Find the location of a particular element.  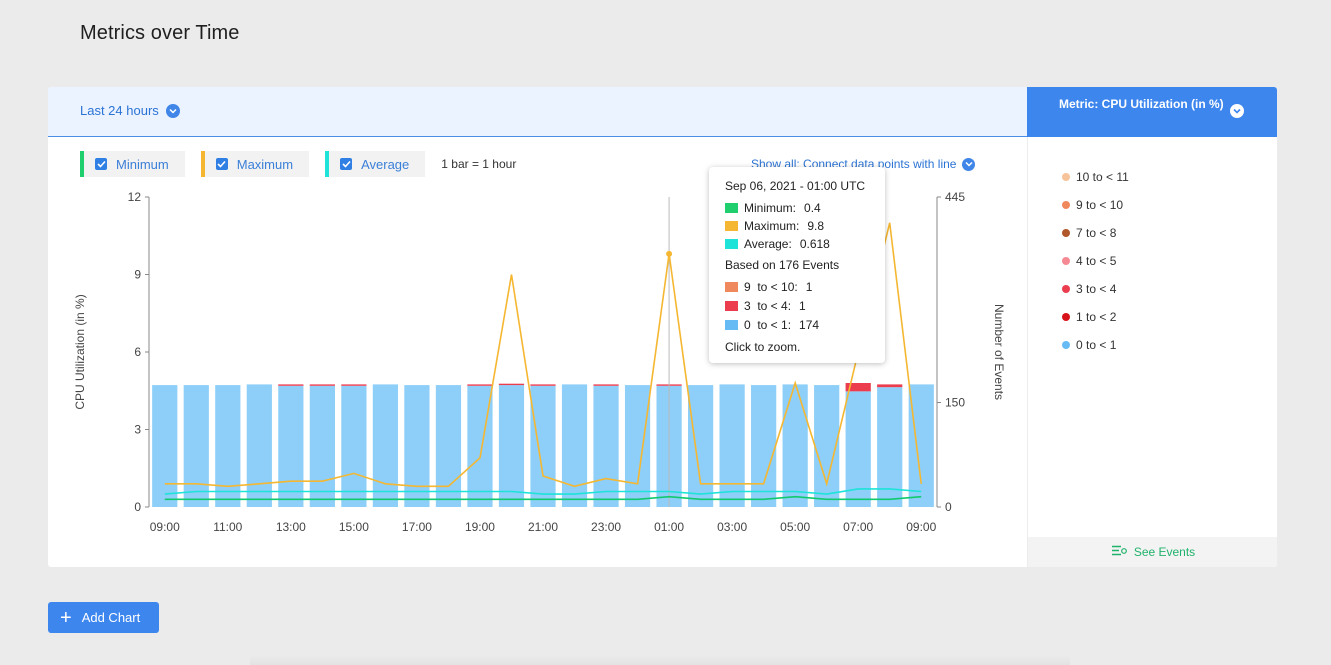

see-events-label: See Events is located at coordinates (1164, 552).